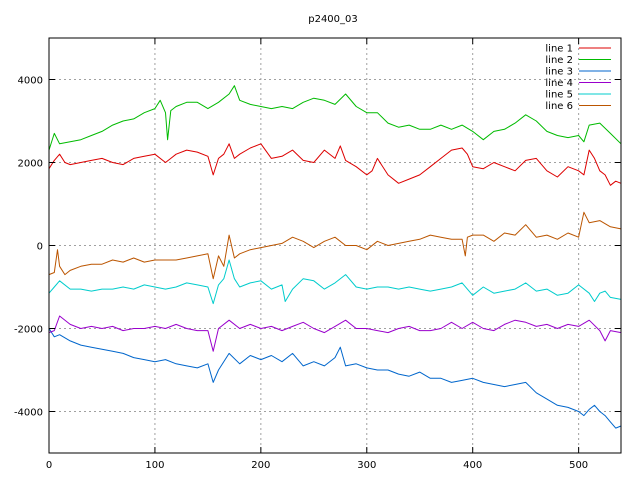 The width and height of the screenshot is (640, 480). I want to click on x-tick-label: 100, so click(154, 465).